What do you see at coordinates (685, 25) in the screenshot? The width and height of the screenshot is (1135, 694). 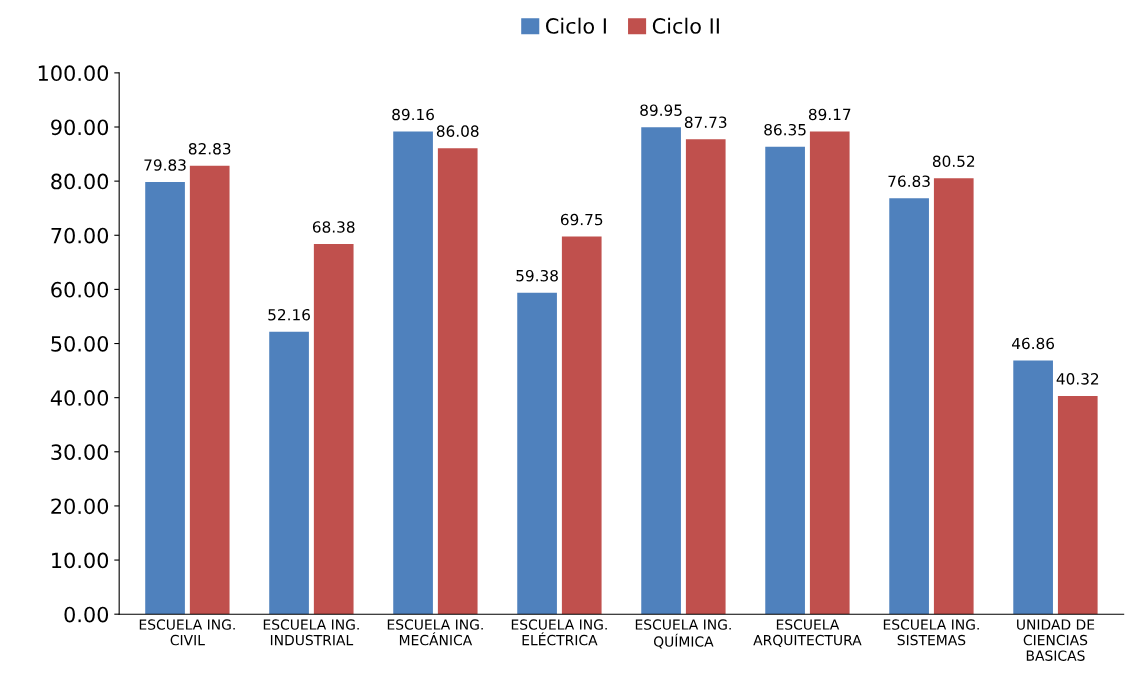 I see `legend-label: Ciclo II` at bounding box center [685, 25].